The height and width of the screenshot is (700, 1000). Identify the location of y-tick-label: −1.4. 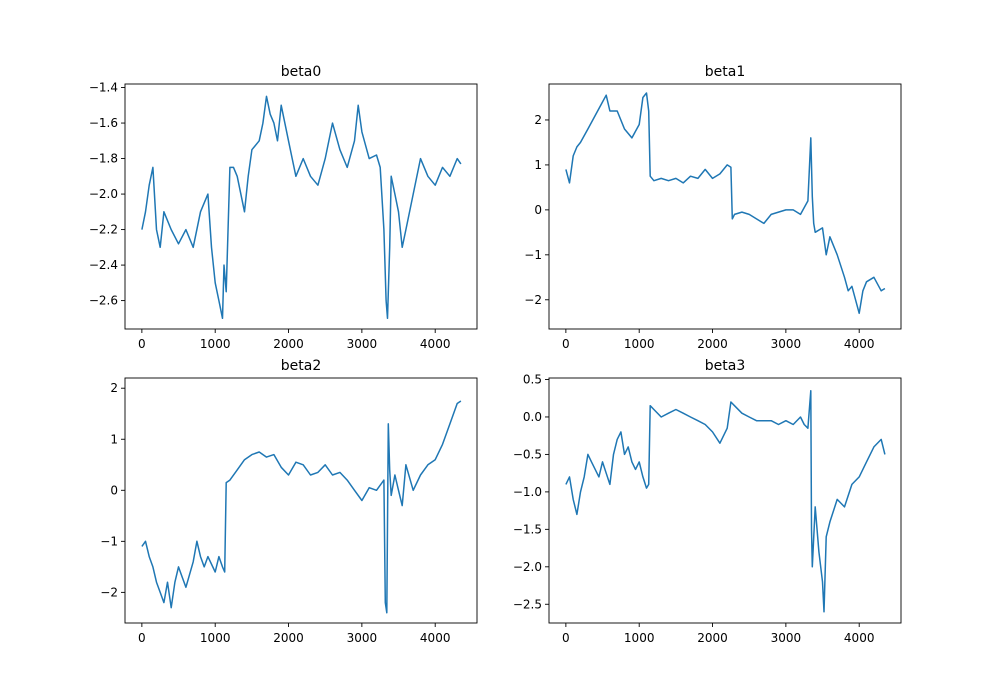
(103, 88).